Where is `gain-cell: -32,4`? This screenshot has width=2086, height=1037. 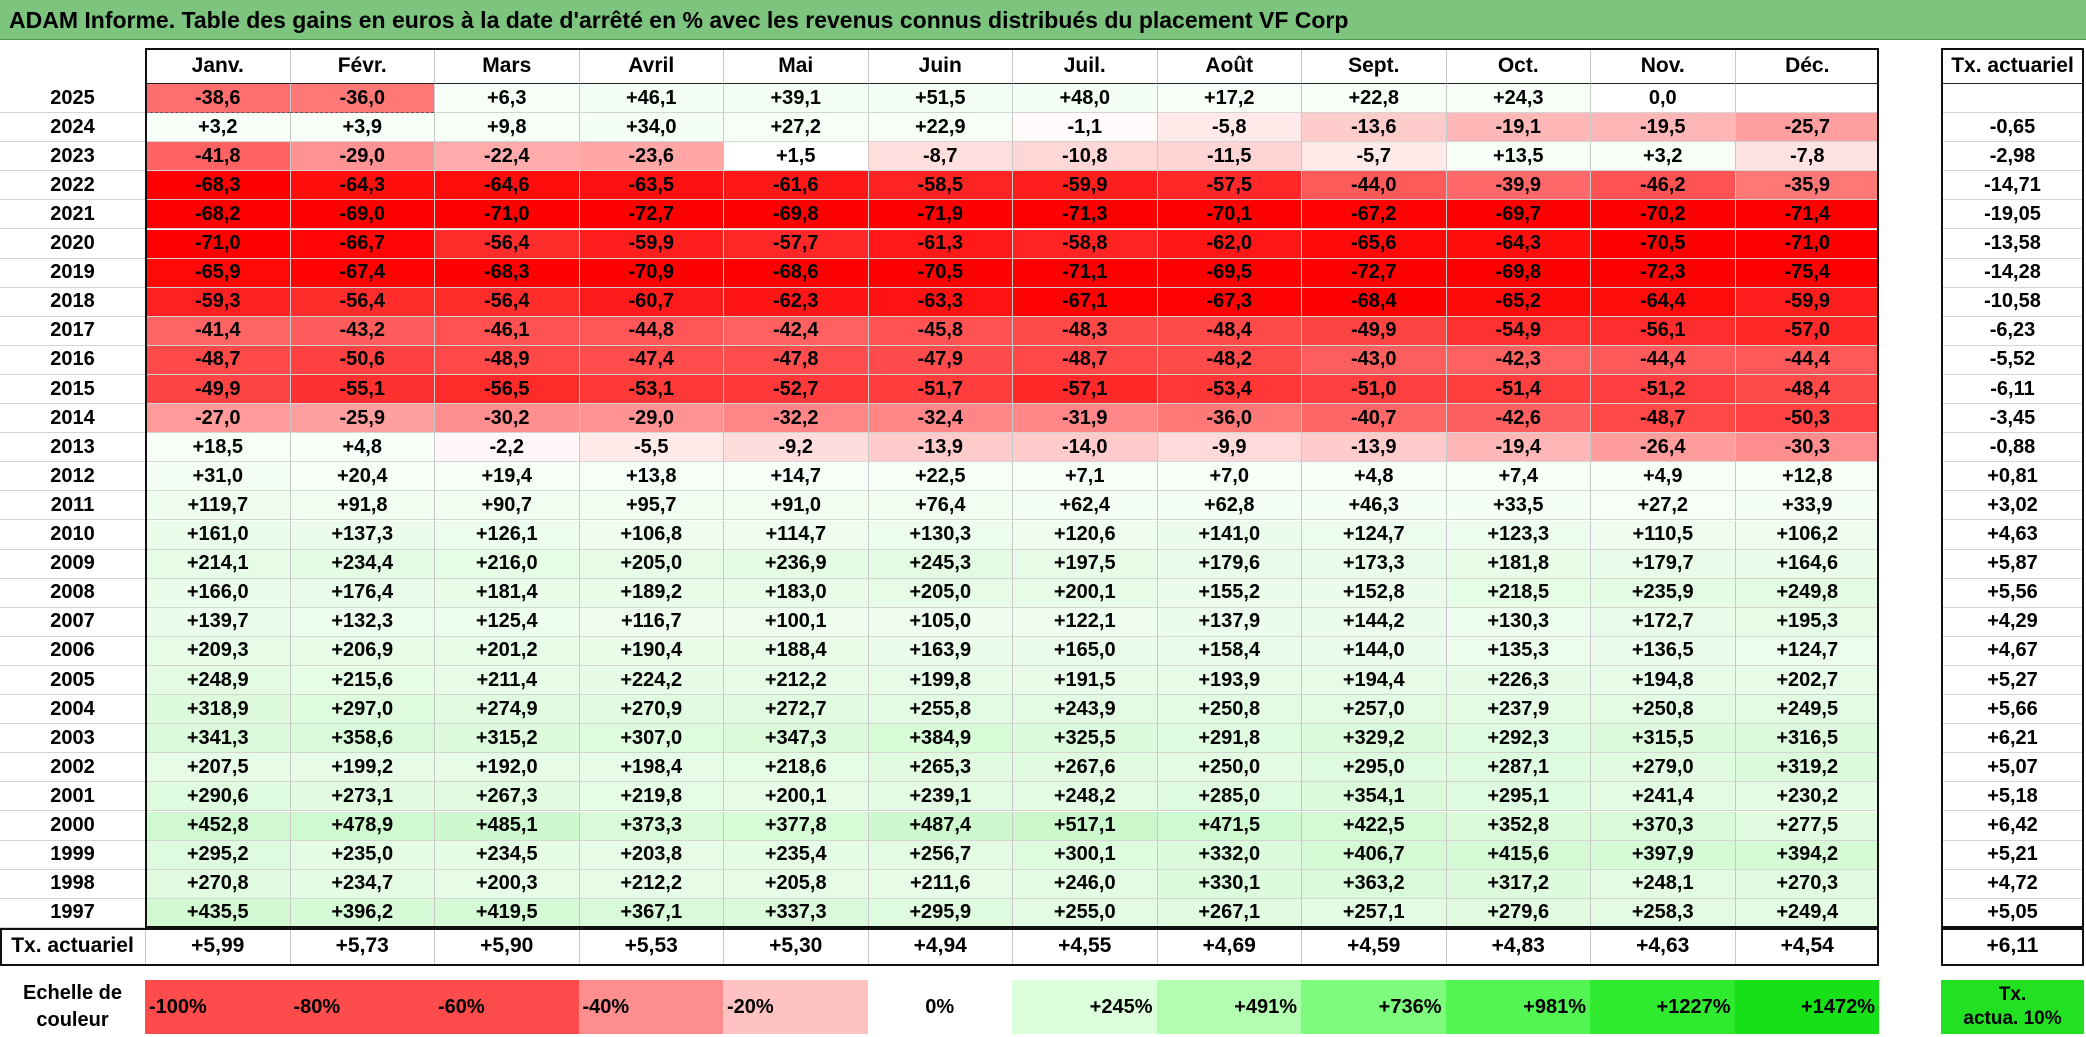 gain-cell: -32,4 is located at coordinates (939, 419).